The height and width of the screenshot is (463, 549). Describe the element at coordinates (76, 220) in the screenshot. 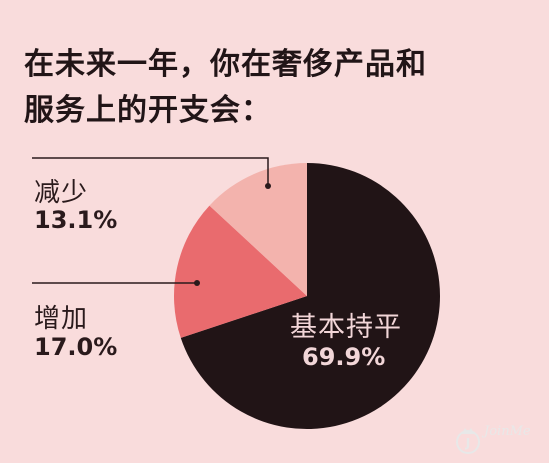

I see `value-decrease: 13.1%` at that location.